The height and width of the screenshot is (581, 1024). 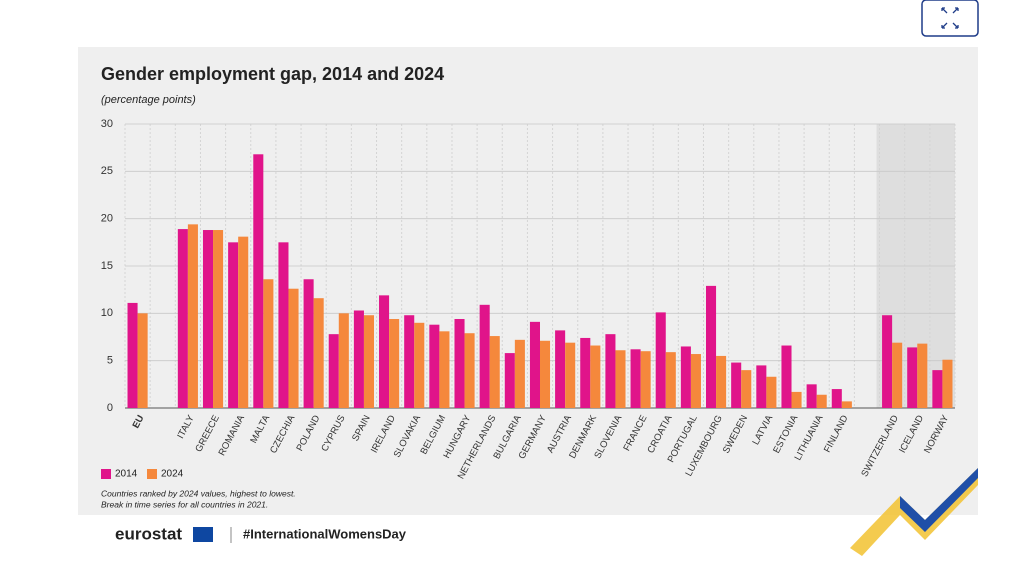 I want to click on y-tick-label: 10, so click(x=107, y=313).